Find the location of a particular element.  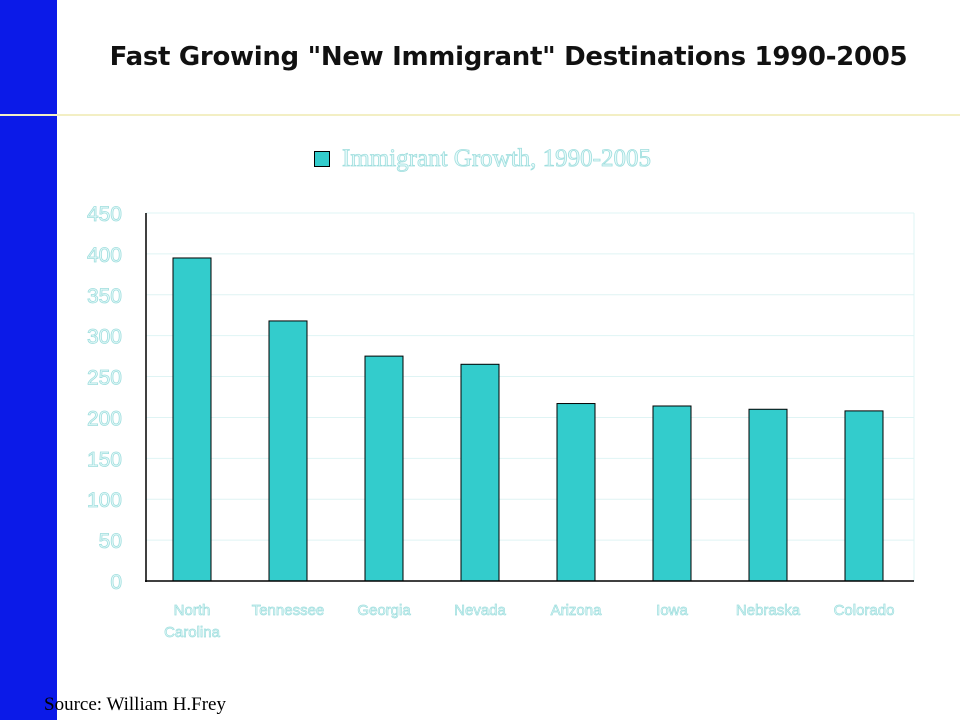

y-tick-label: 150 is located at coordinates (104, 459).